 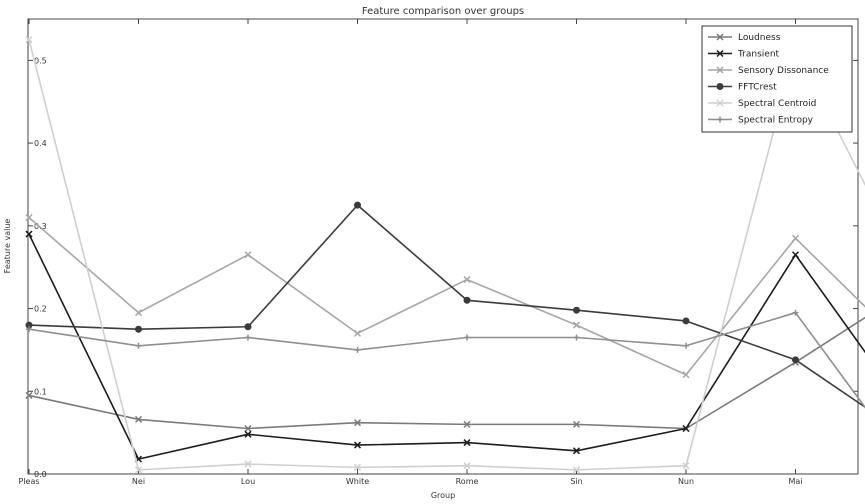 I want to click on x-tick-label: Nun, so click(x=686, y=481).